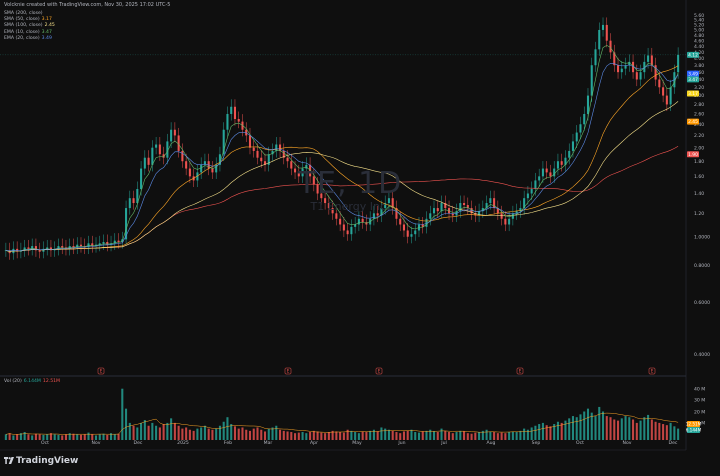 This screenshot has height=476, width=720. Describe the element at coordinates (29, 26) in the screenshot. I see `indicator-sma-100: SMA (100, close) 2.45` at that location.